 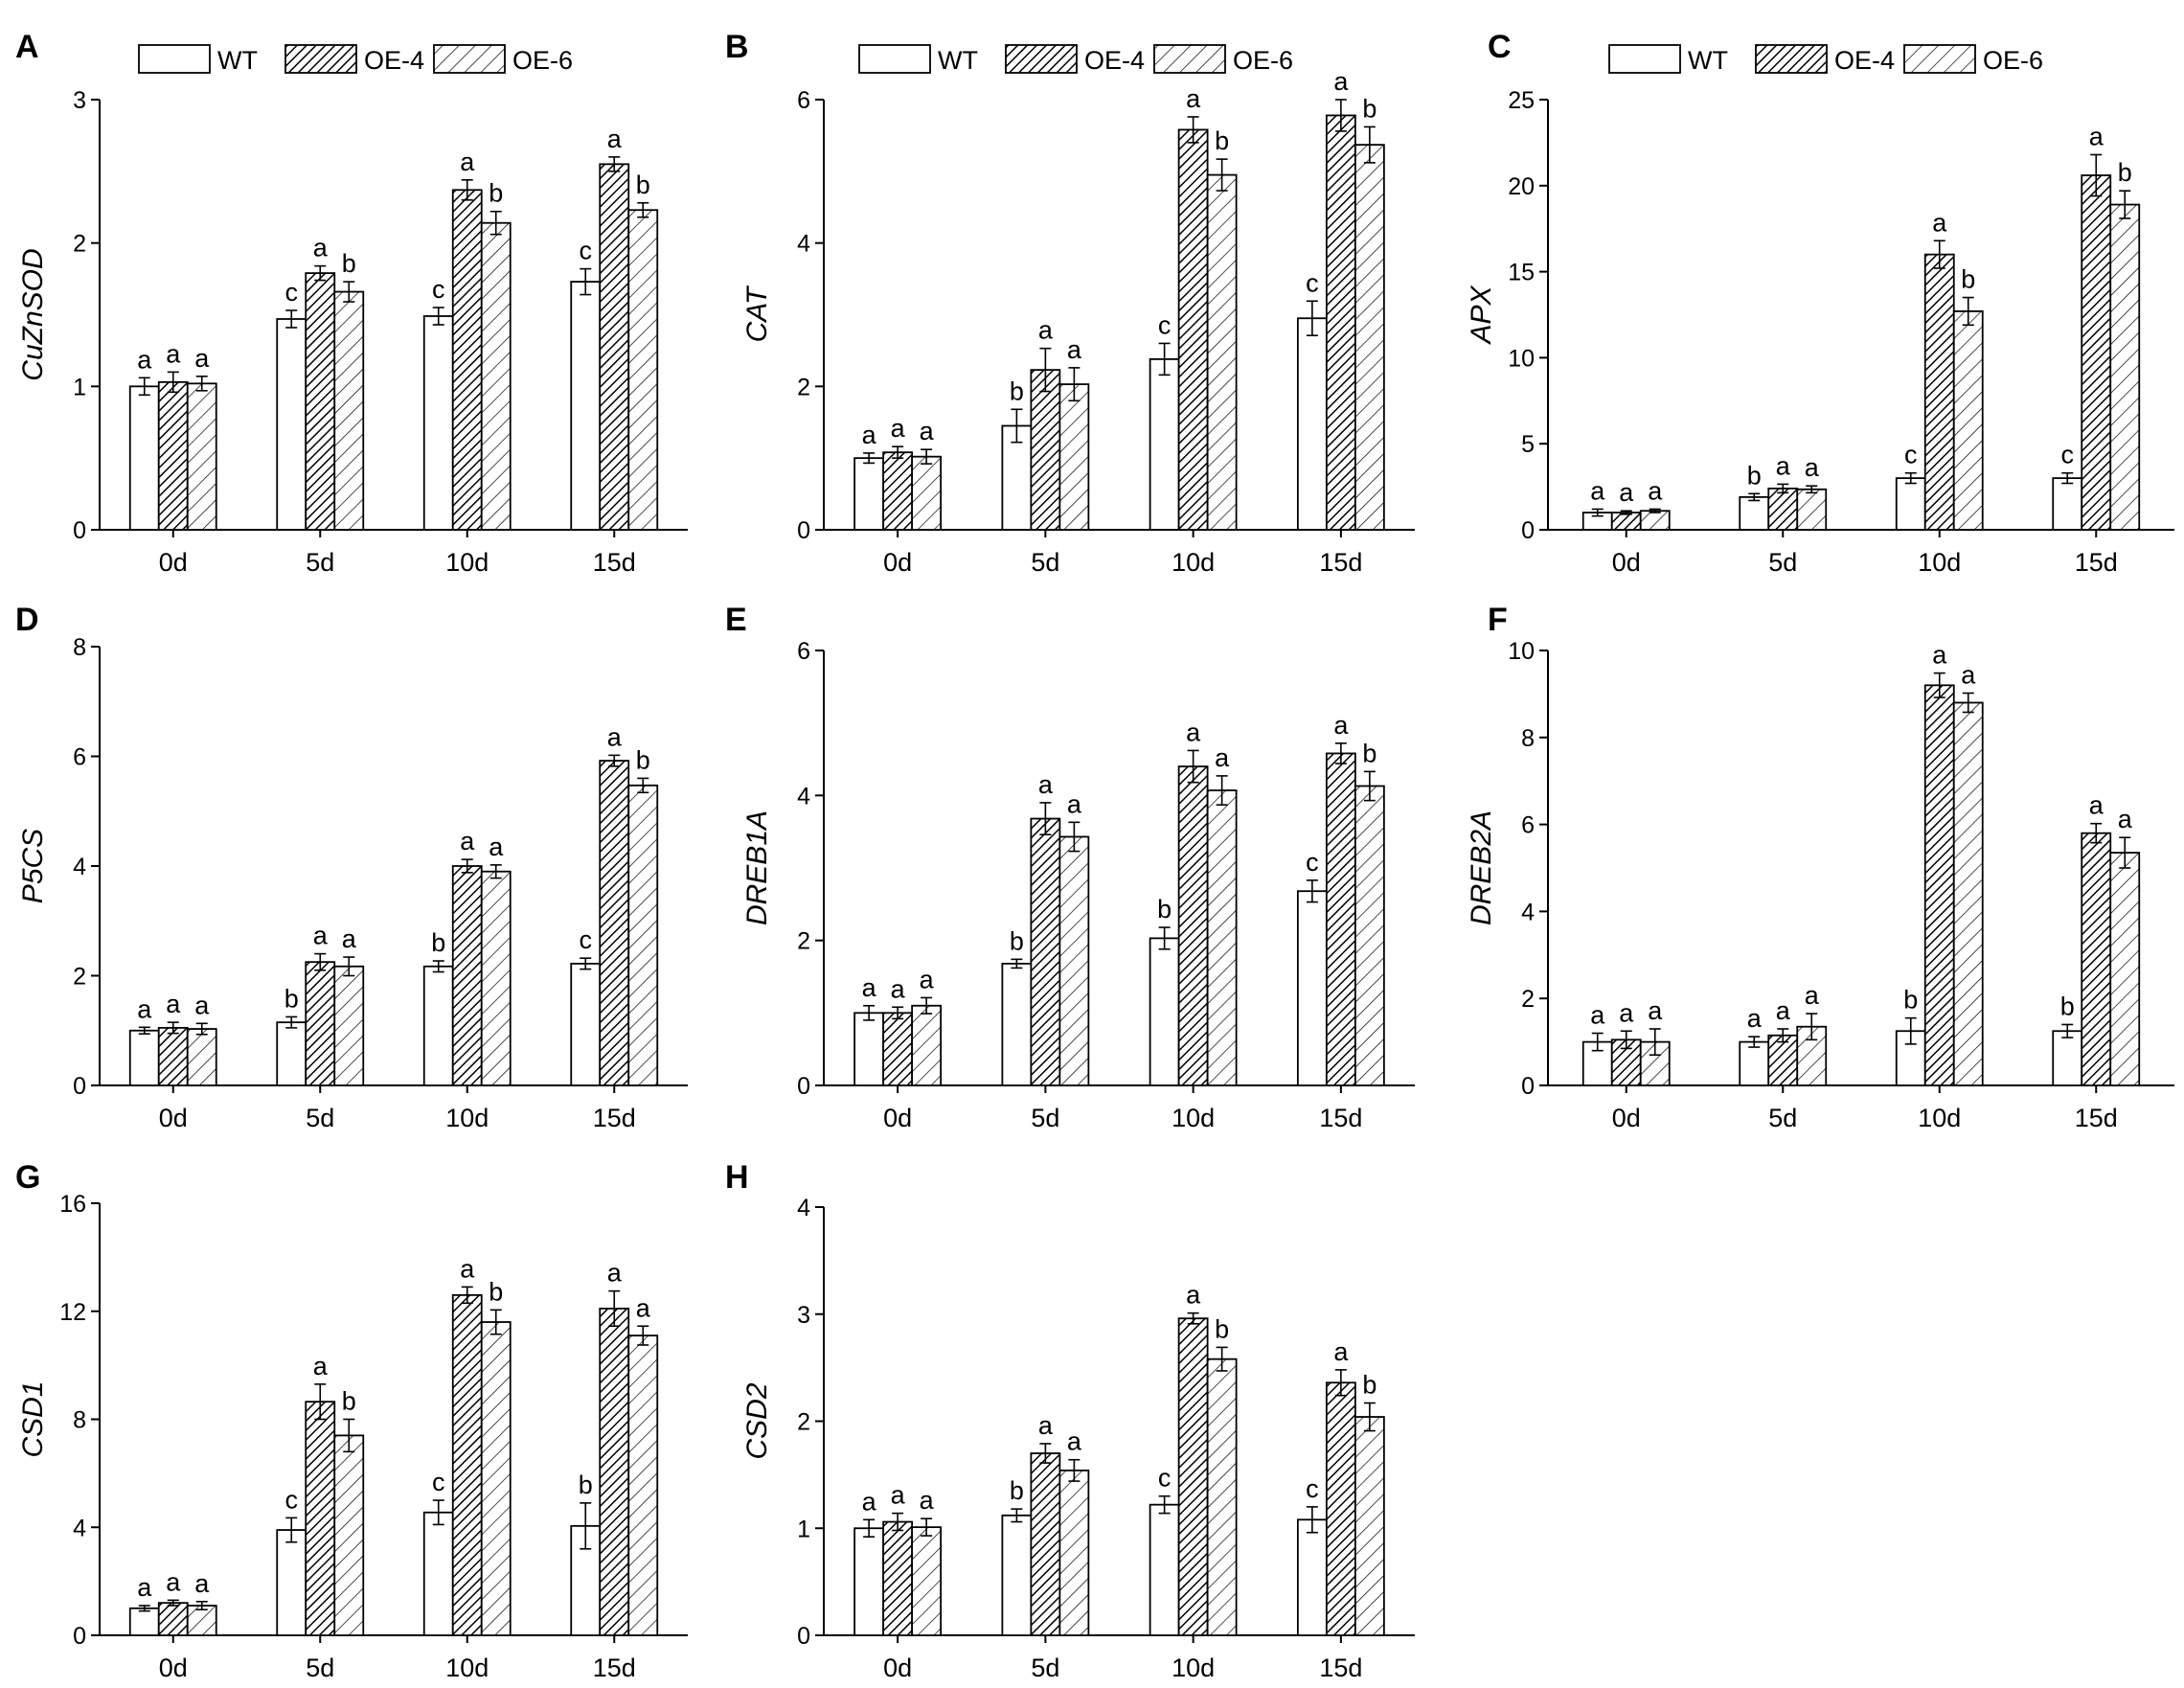 What do you see at coordinates (1522, 358) in the screenshot?
I see `y-tick-label: 10` at bounding box center [1522, 358].